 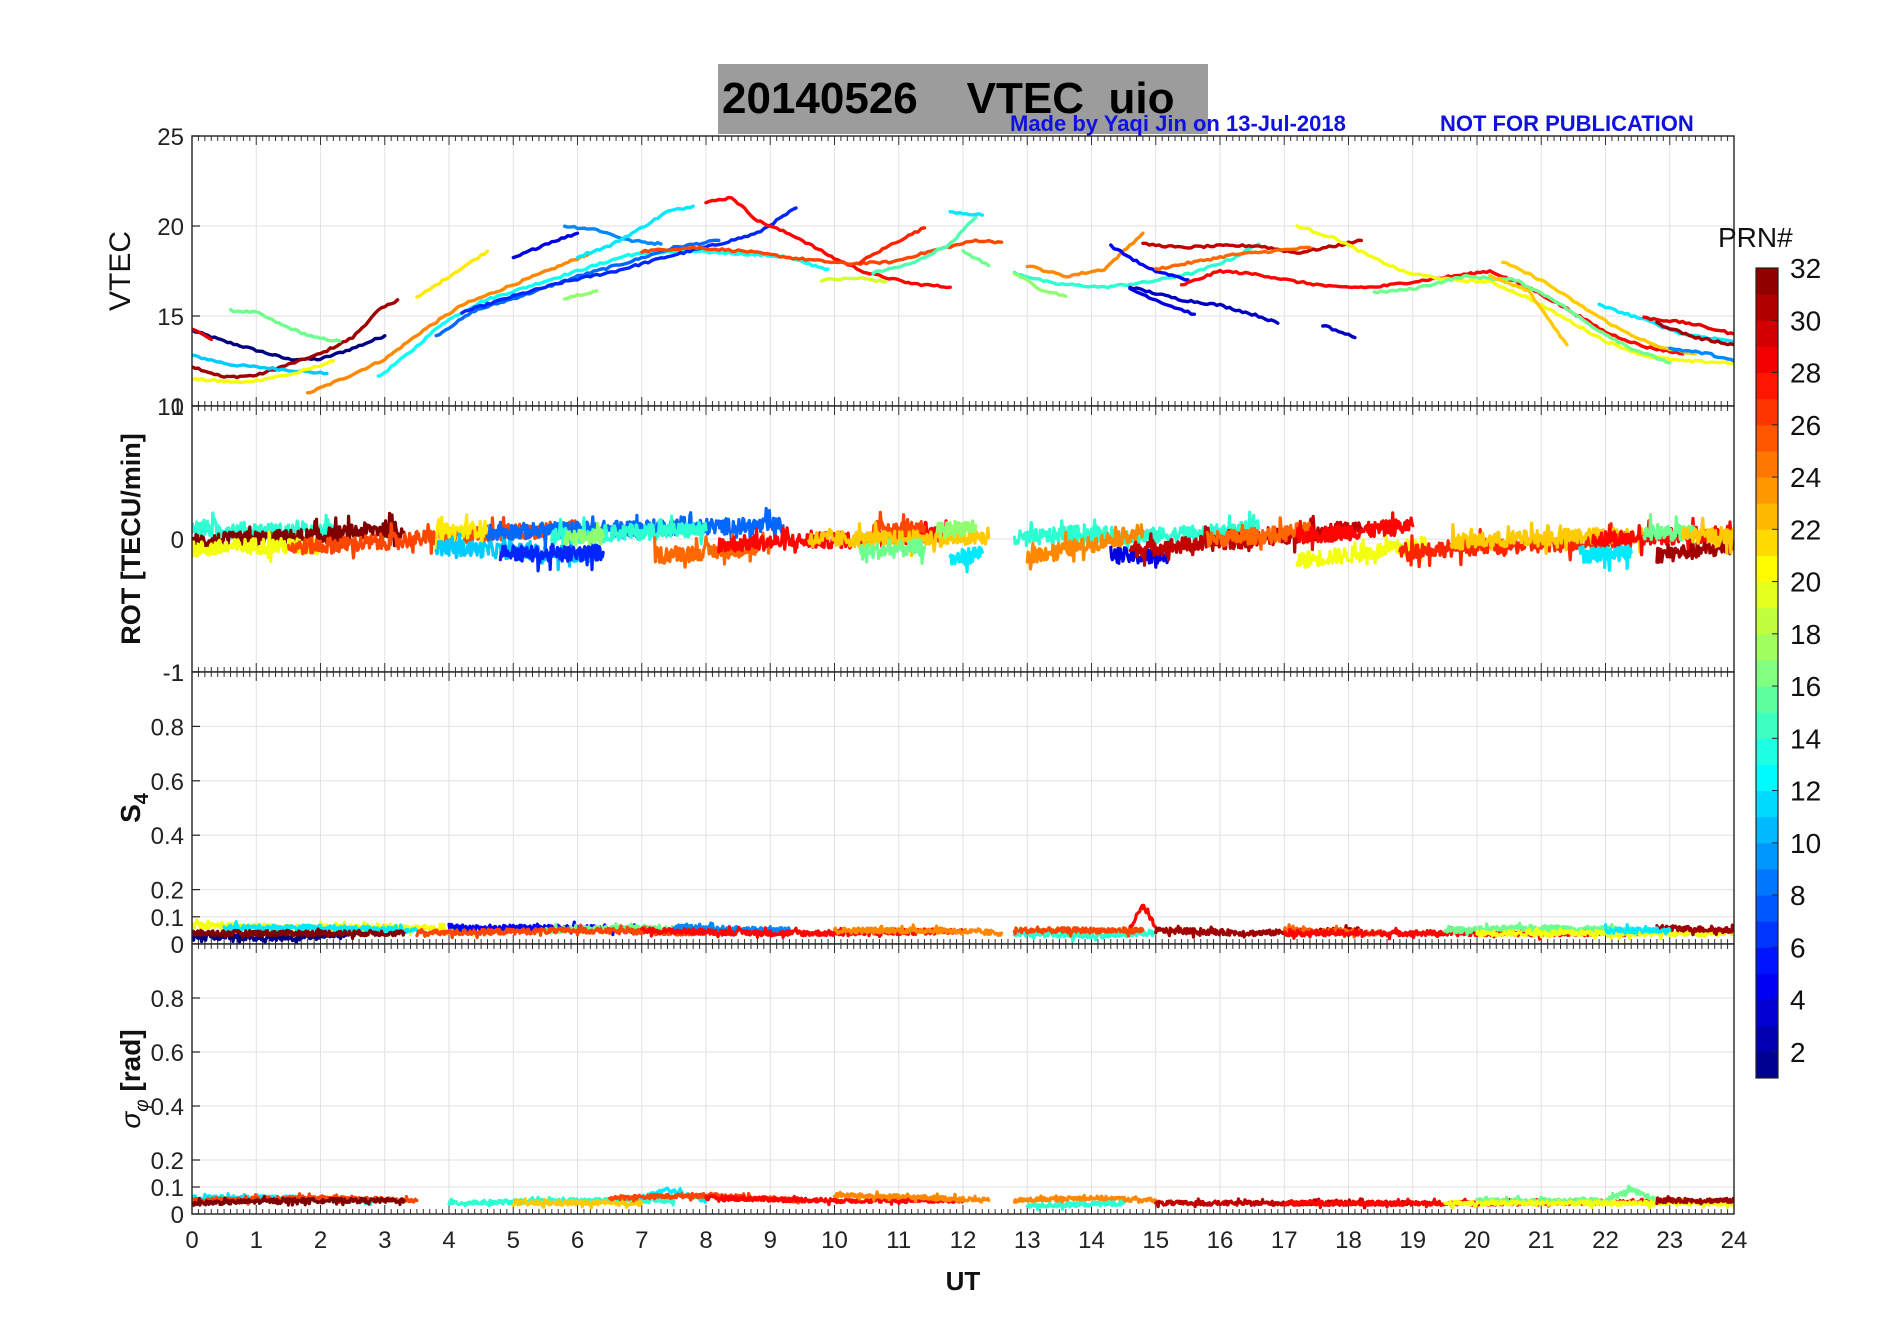 I want to click on not-for-publication-label: NOT FOR PUBLICATION, so click(x=1567, y=123).